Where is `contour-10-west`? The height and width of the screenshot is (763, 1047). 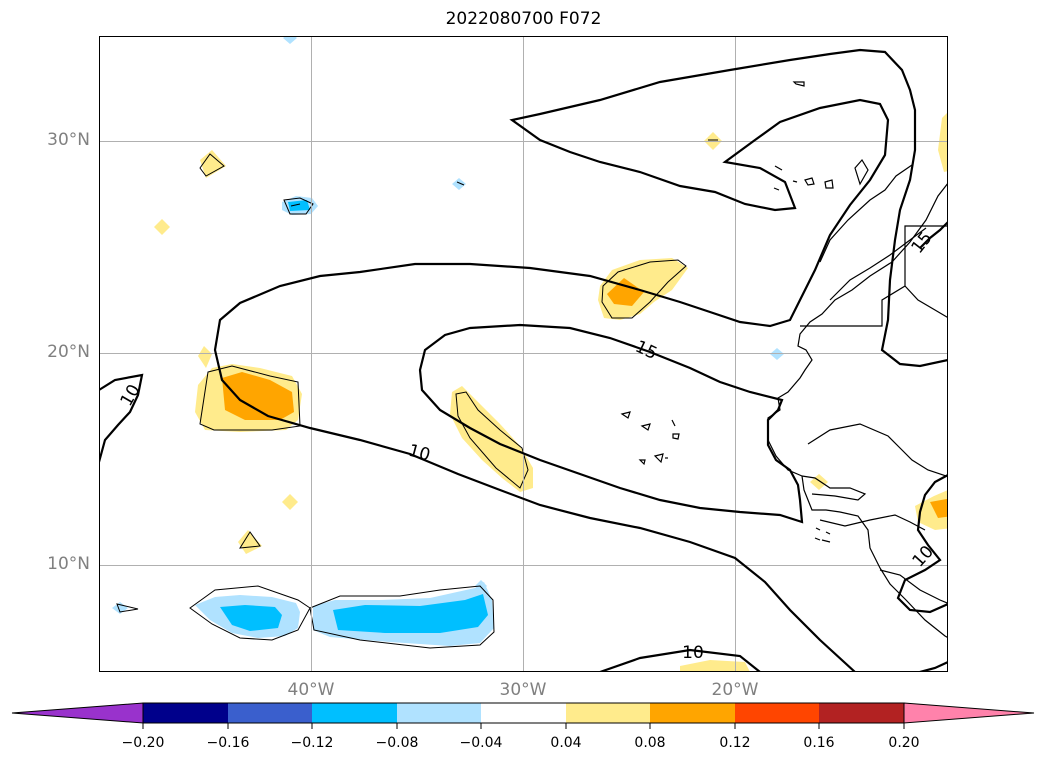 contour-10-west is located at coordinates (121, 418).